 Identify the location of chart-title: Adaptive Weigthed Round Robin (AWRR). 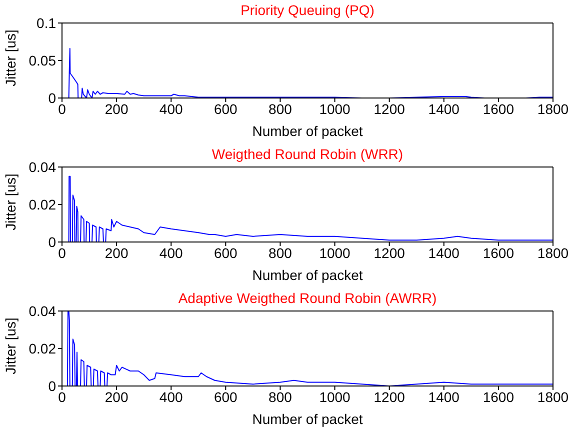
(307, 298).